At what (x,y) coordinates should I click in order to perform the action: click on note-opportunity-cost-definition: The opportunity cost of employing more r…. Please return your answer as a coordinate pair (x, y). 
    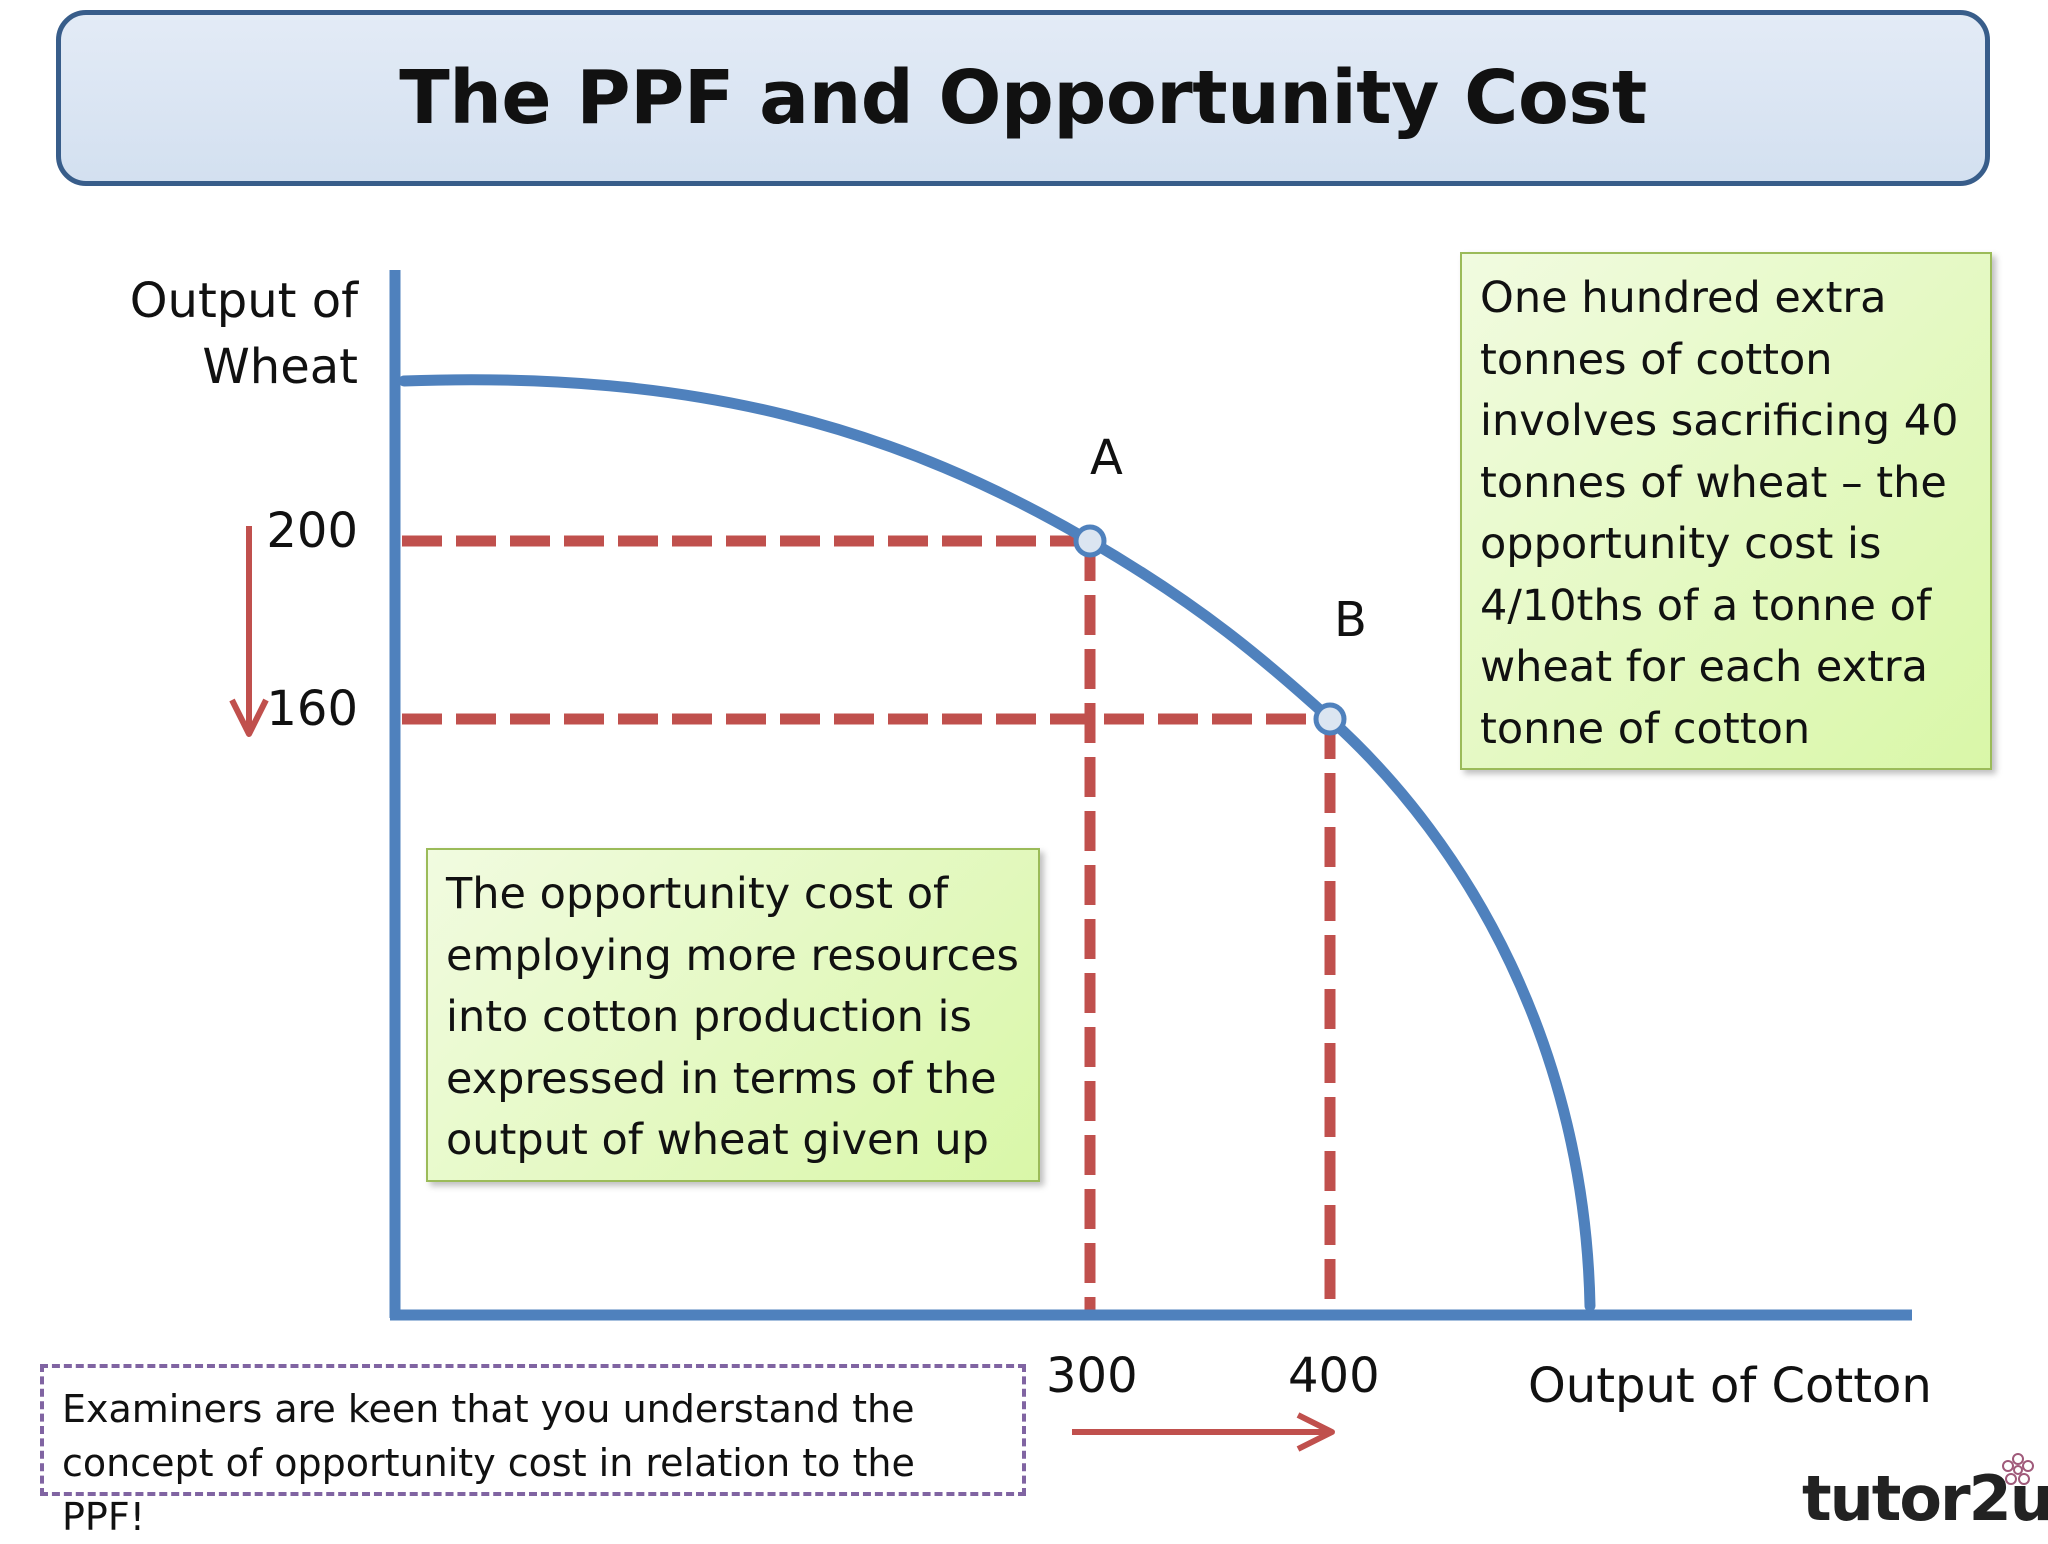
    Looking at the image, I should click on (733, 1015).